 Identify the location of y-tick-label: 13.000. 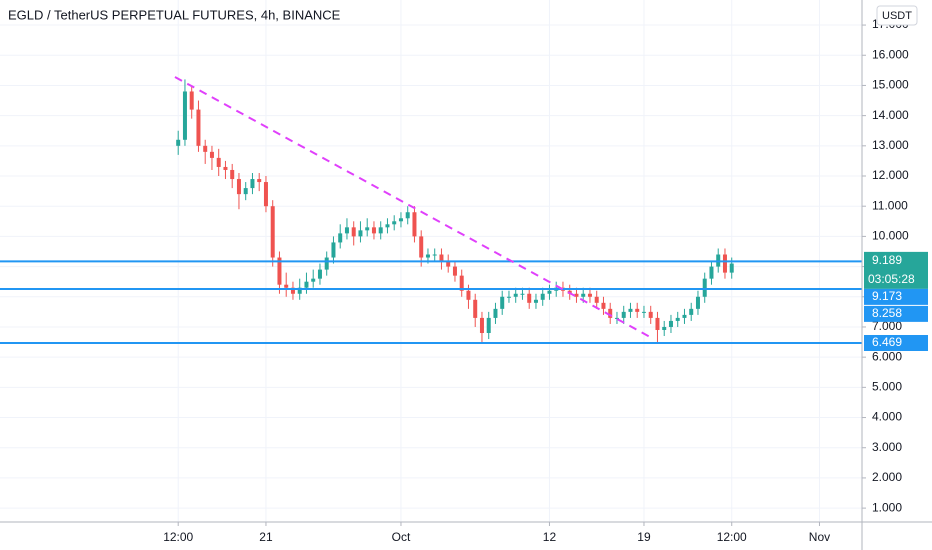
(890, 145).